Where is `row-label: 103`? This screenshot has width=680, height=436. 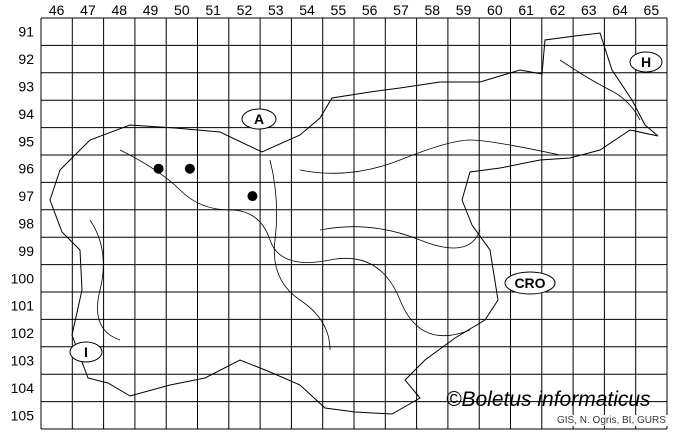 row-label: 103 is located at coordinates (23, 361).